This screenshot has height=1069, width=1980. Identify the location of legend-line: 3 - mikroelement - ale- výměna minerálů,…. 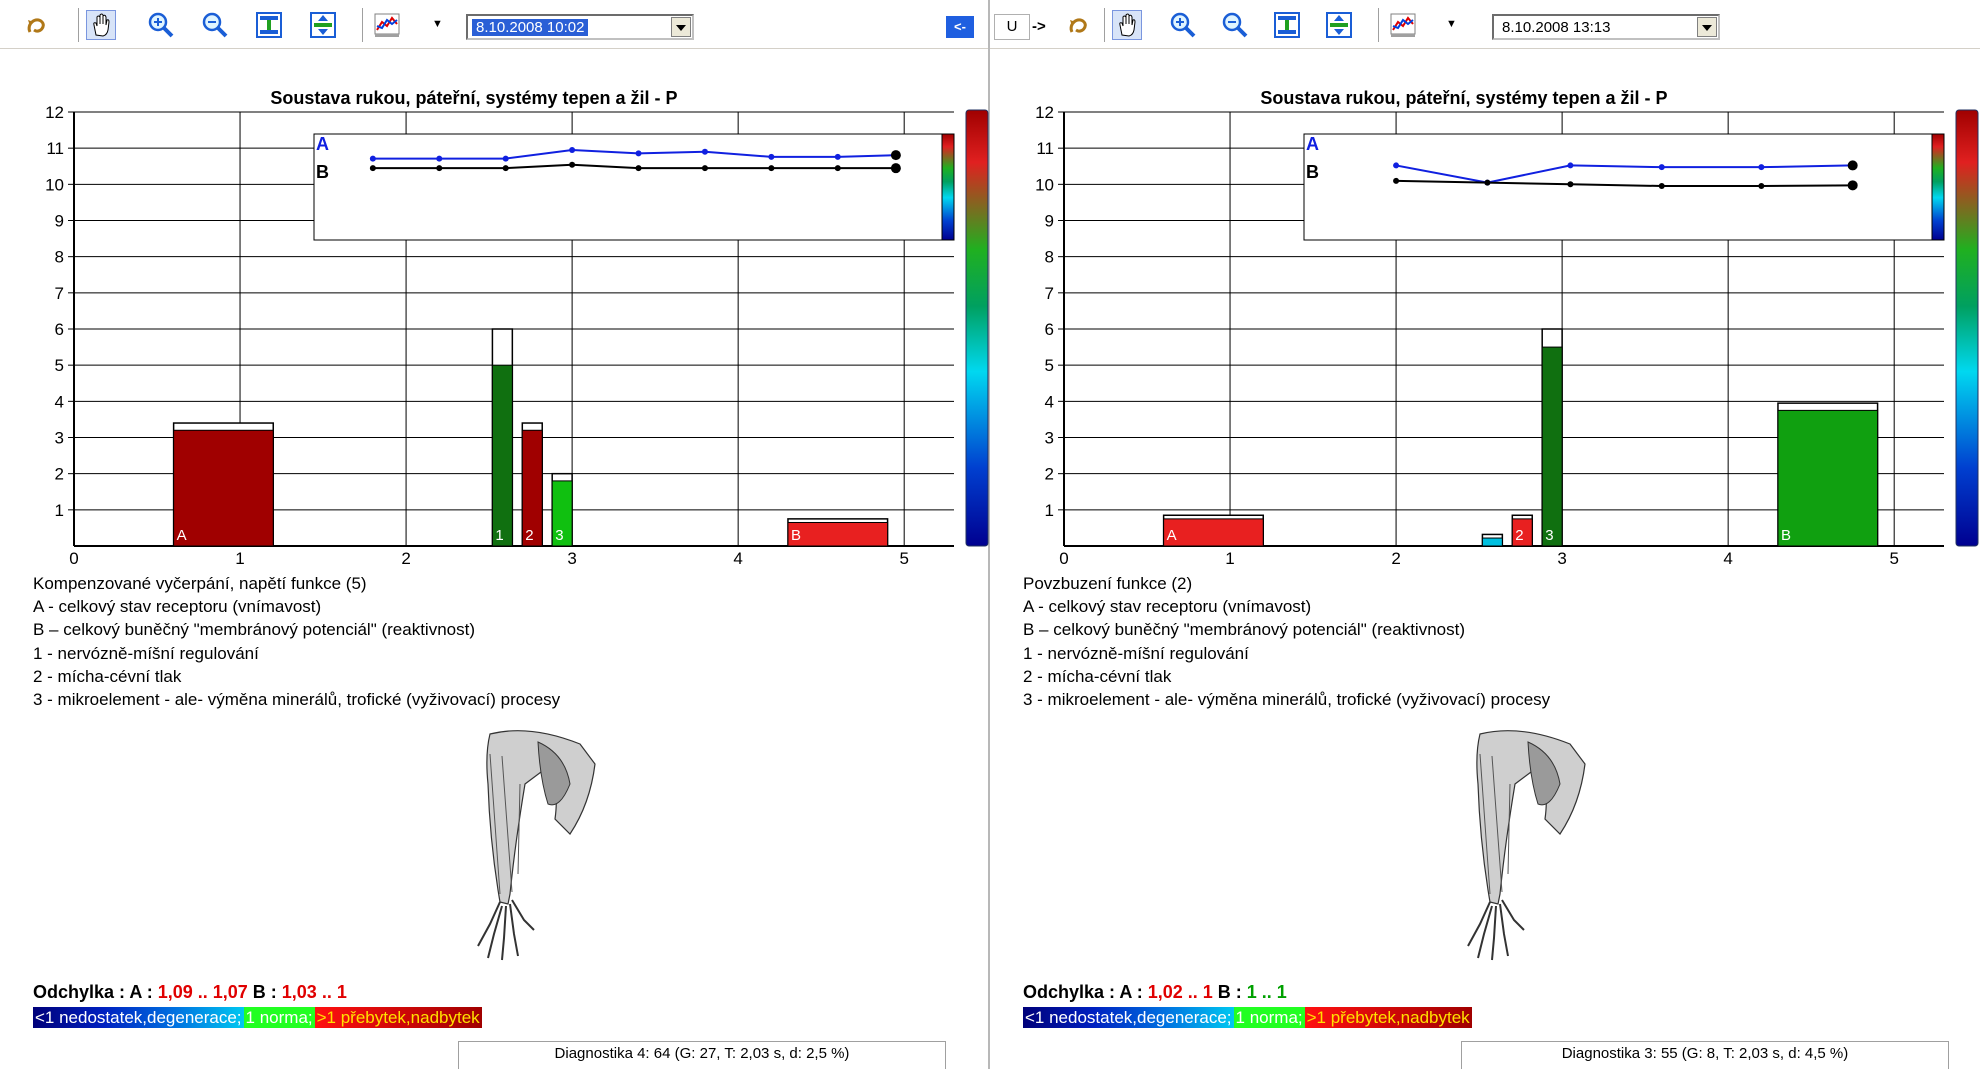
(1286, 699).